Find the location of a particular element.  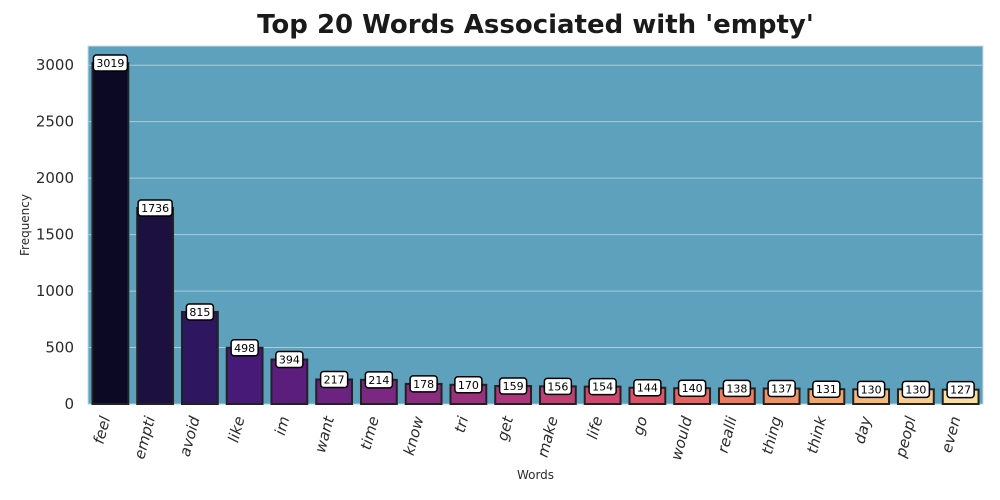

x-tick-label: like is located at coordinates (236, 429).